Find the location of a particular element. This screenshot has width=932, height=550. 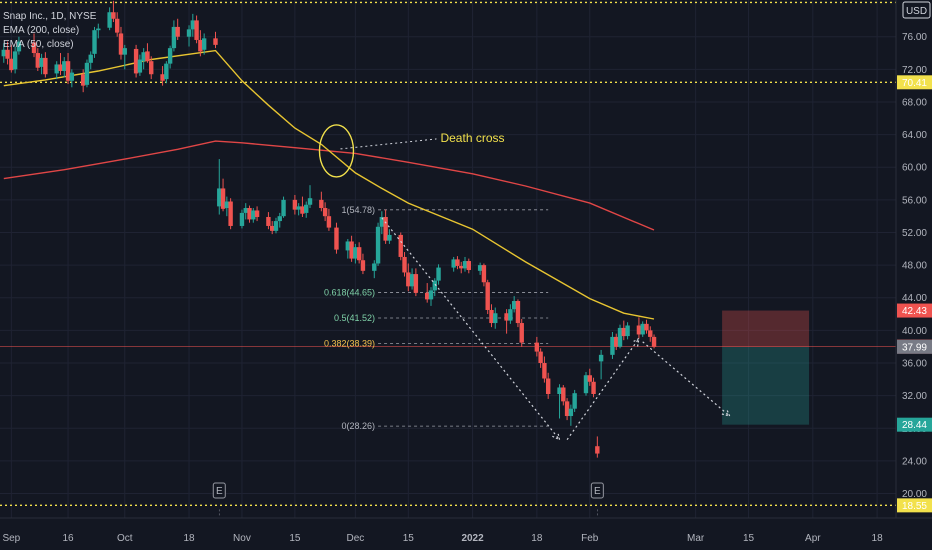

earnings-badge is located at coordinates (597, 490).